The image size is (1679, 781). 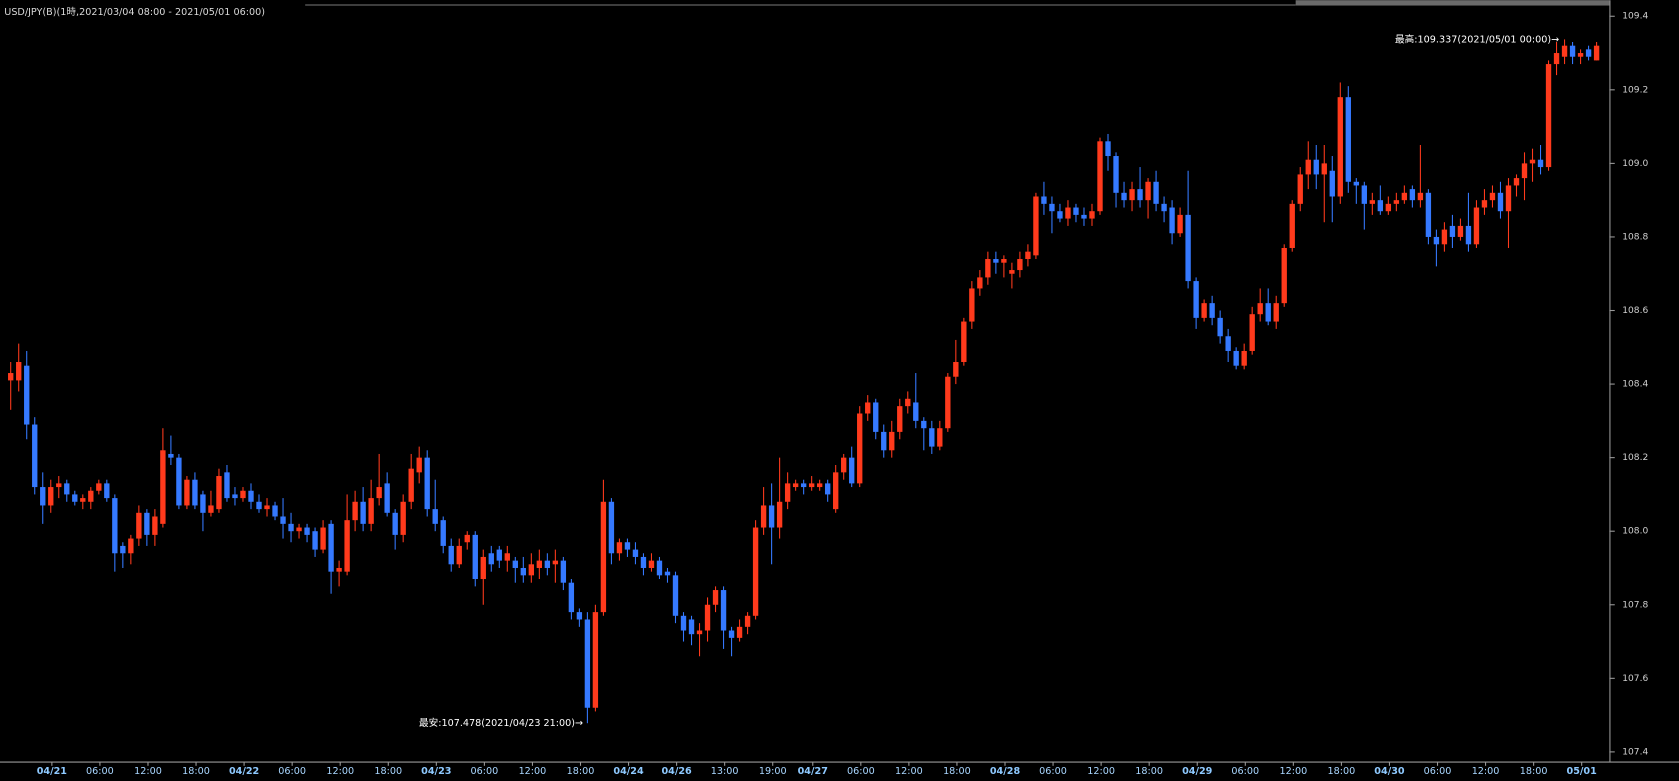 What do you see at coordinates (1005, 771) in the screenshot?
I see `x-tick-label: 04/28` at bounding box center [1005, 771].